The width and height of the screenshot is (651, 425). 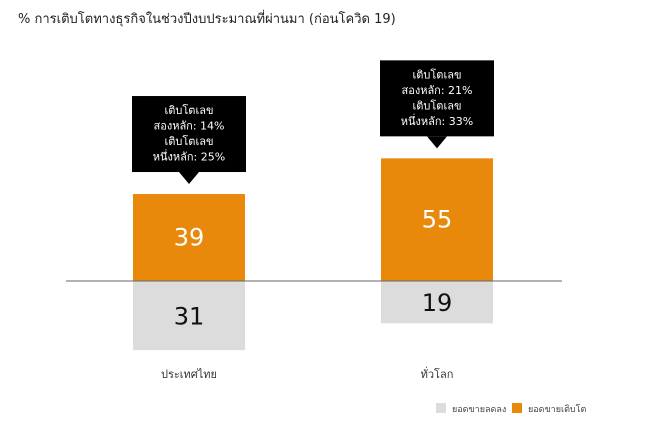 What do you see at coordinates (189, 126) in the screenshot?
I see `callout-line-0-1: สองหลัก: 14%` at bounding box center [189, 126].